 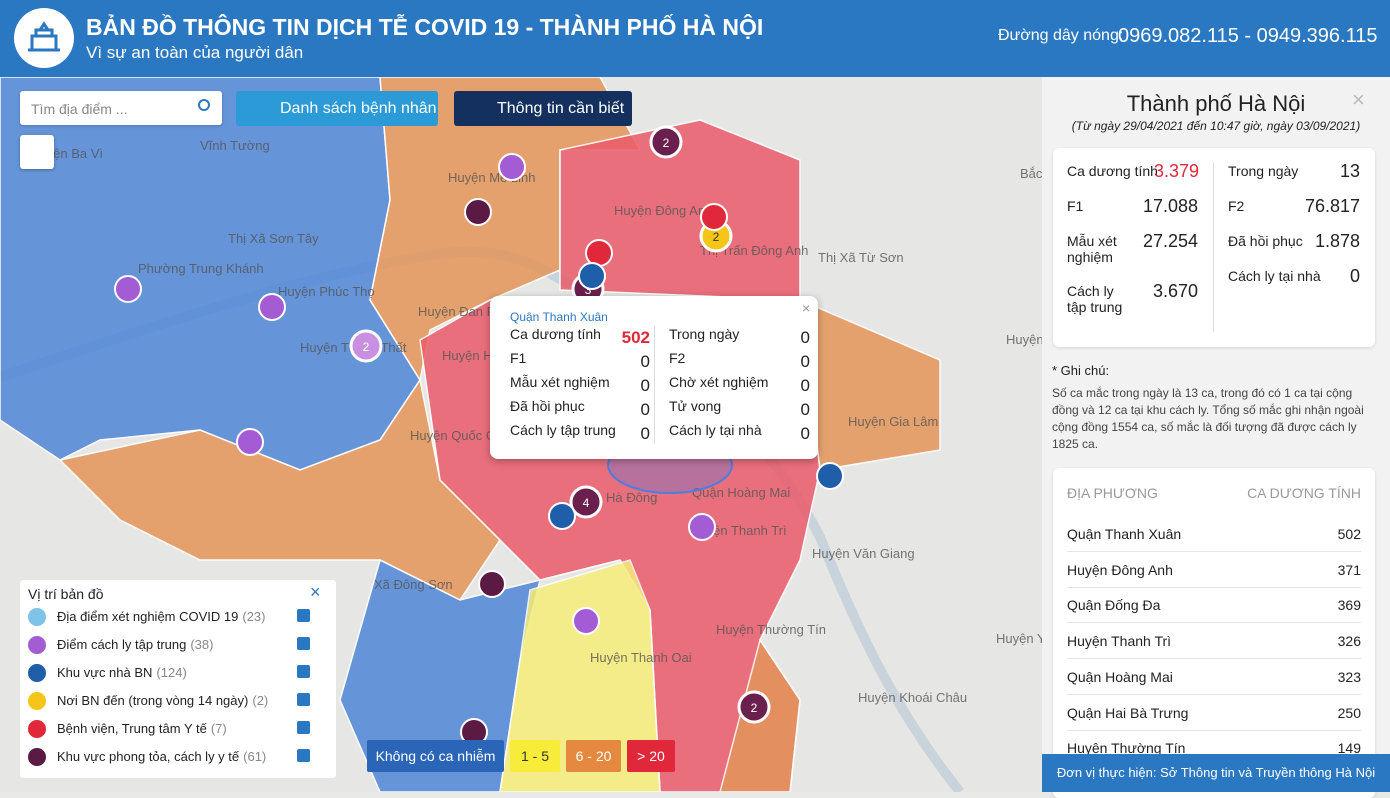 What do you see at coordinates (1358, 99) in the screenshot?
I see `panel-close: ×` at bounding box center [1358, 99].